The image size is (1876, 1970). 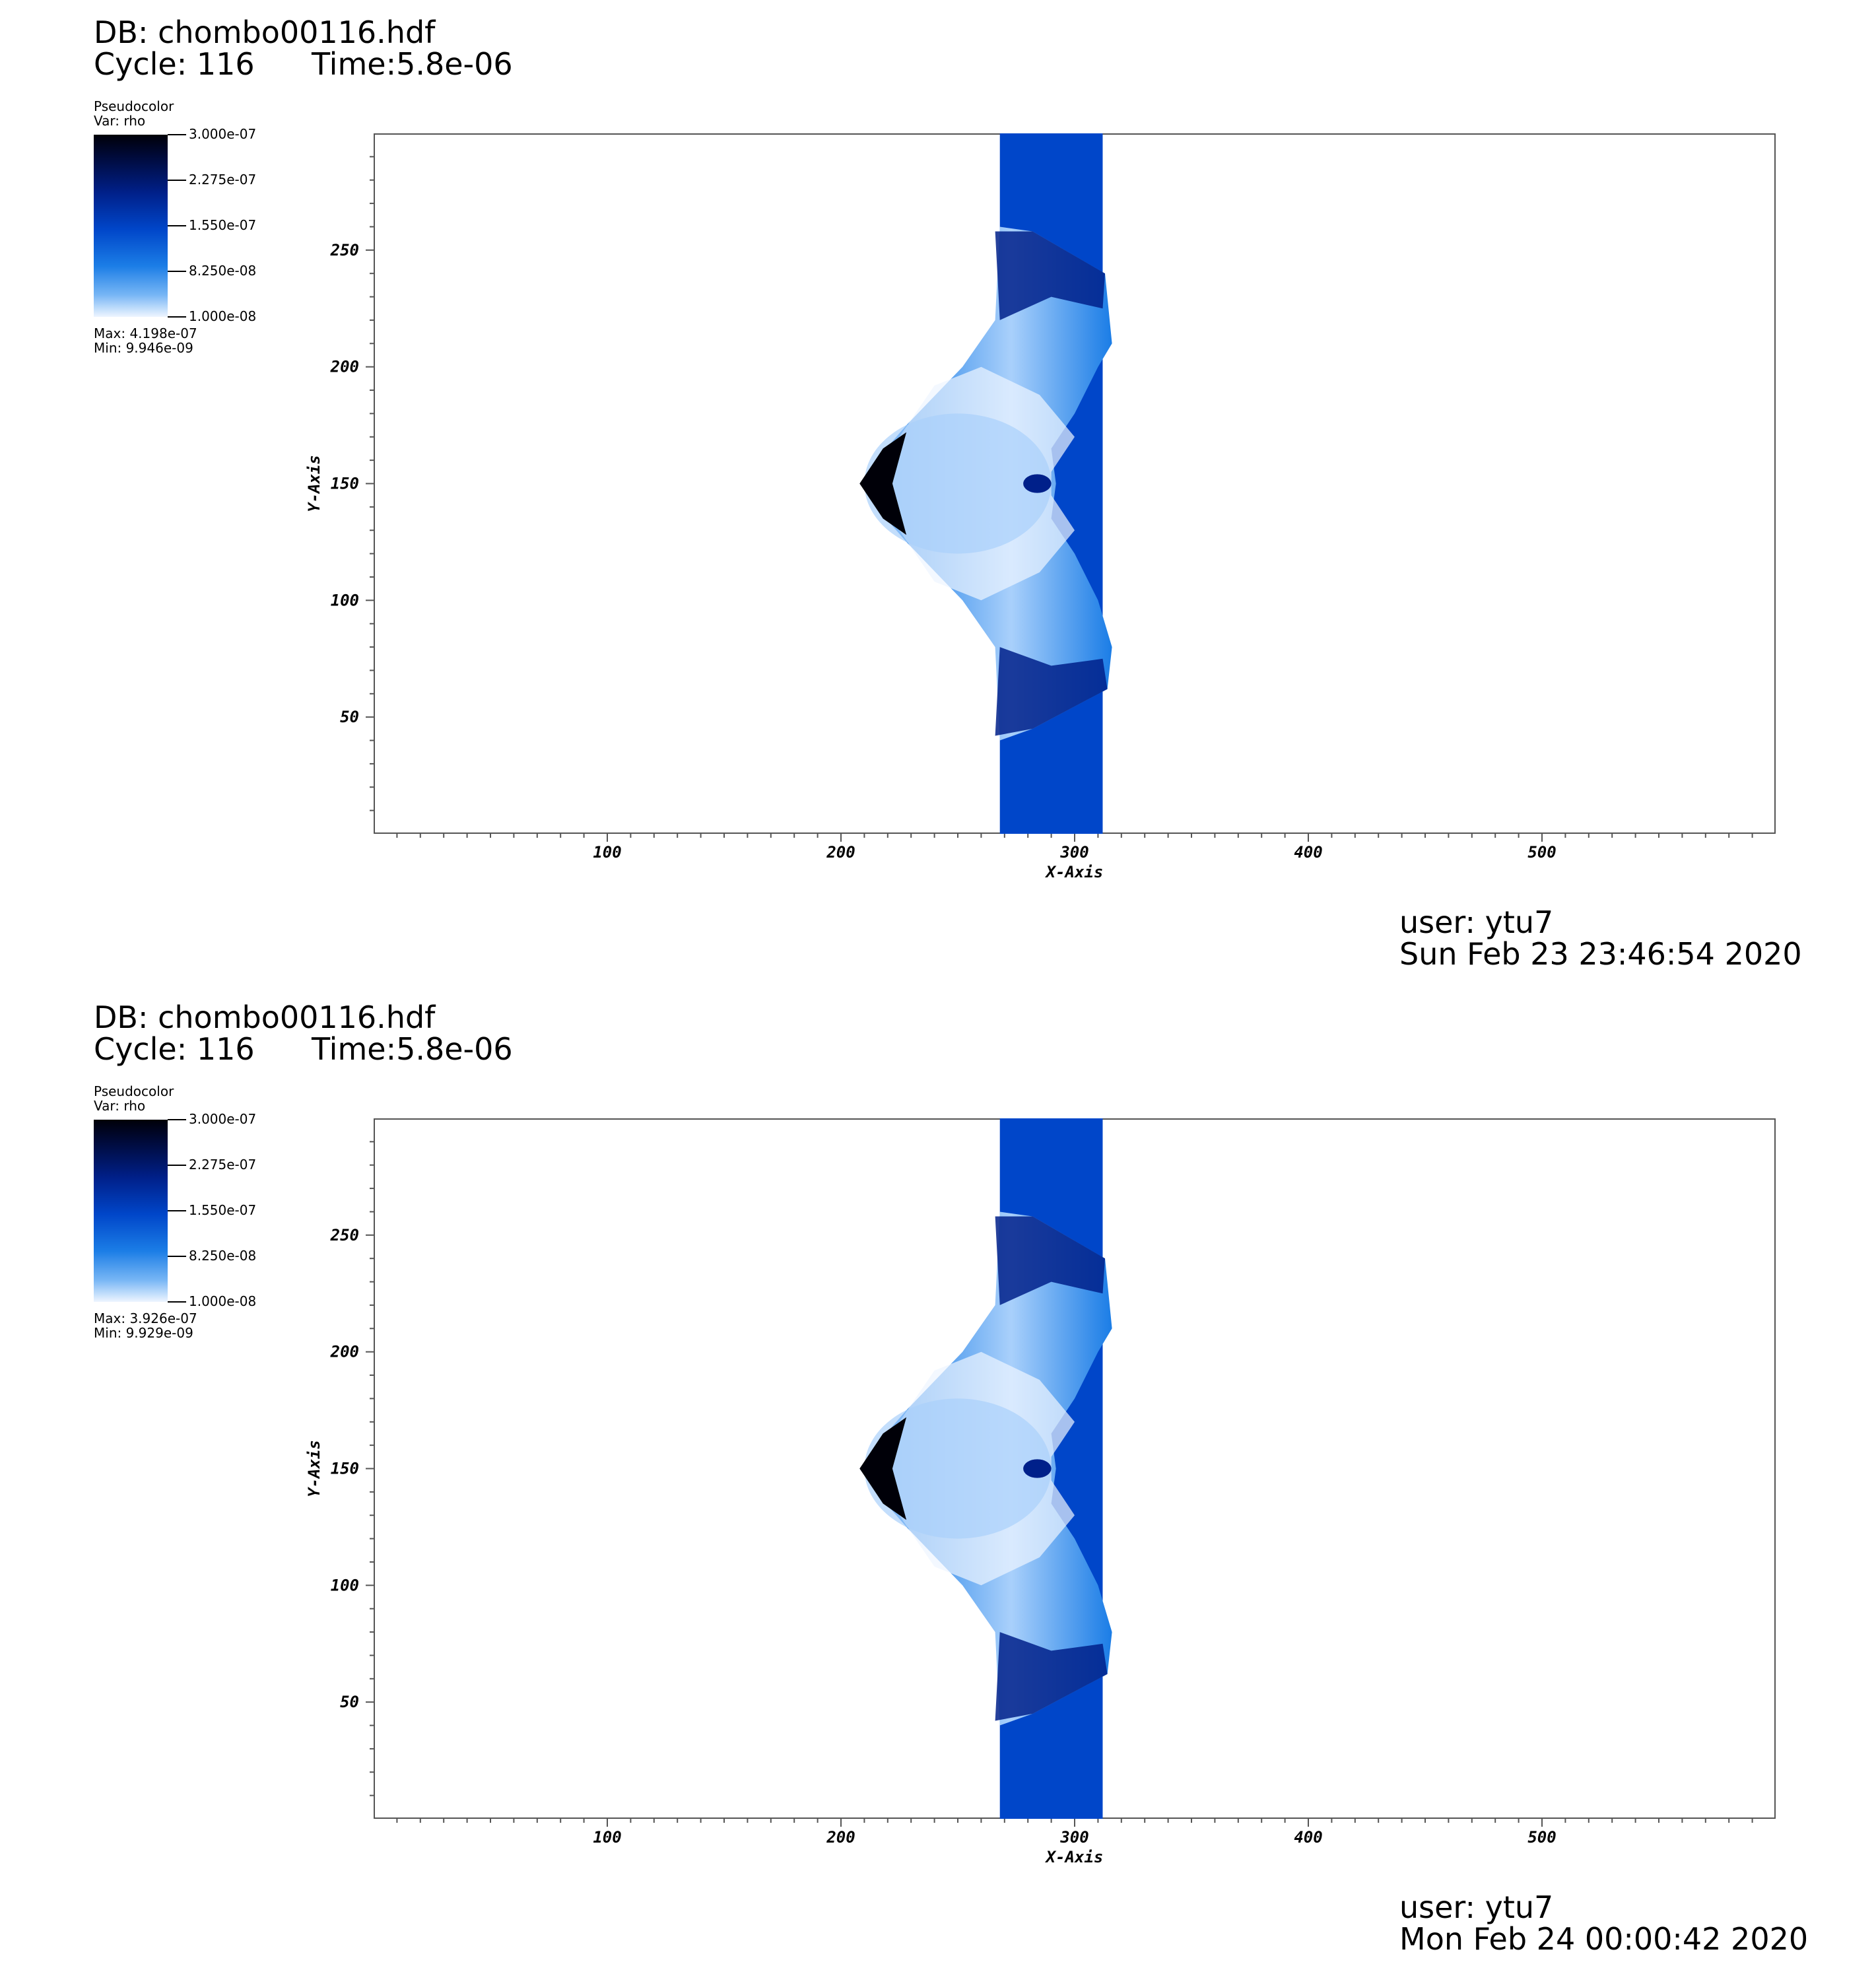 What do you see at coordinates (145, 1318) in the screenshot?
I see `legend-max: Max: 3.926e-07` at bounding box center [145, 1318].